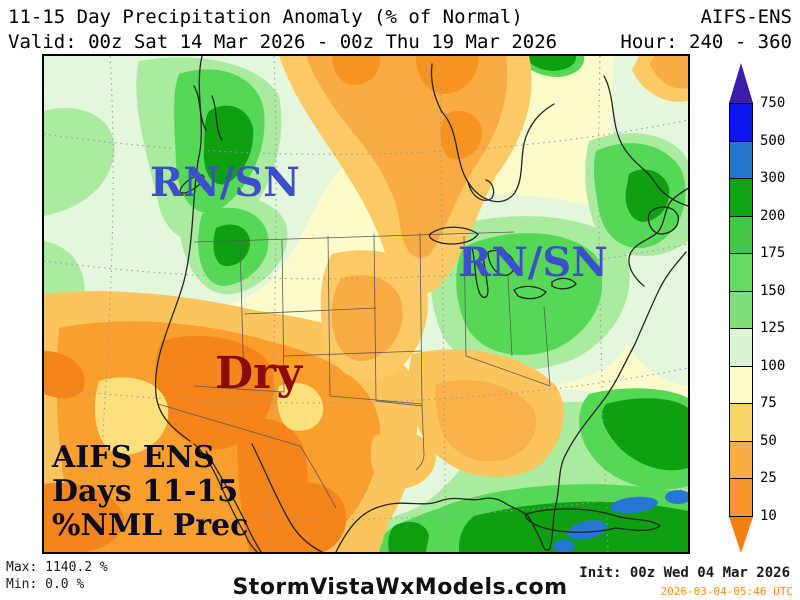  I want to click on annotation-param-line: %NML Prec, so click(150, 525).